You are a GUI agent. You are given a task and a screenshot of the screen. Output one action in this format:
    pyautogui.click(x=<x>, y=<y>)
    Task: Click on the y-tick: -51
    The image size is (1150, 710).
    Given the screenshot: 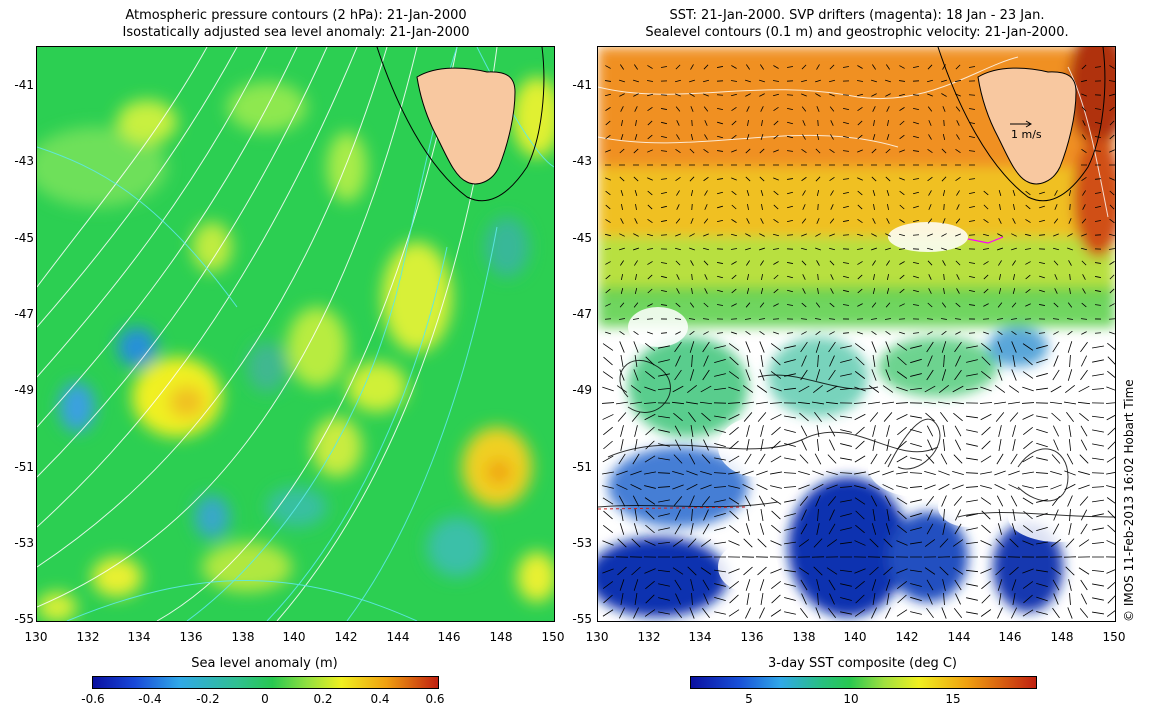 What is the action you would take?
    pyautogui.click(x=24, y=467)
    